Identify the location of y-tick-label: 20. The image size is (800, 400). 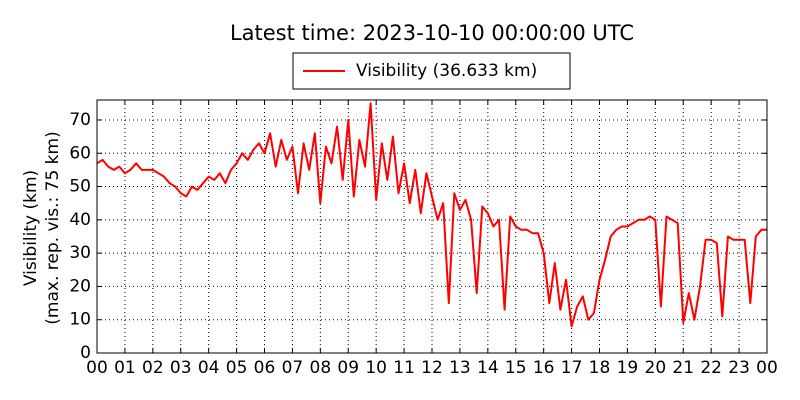
(80, 286).